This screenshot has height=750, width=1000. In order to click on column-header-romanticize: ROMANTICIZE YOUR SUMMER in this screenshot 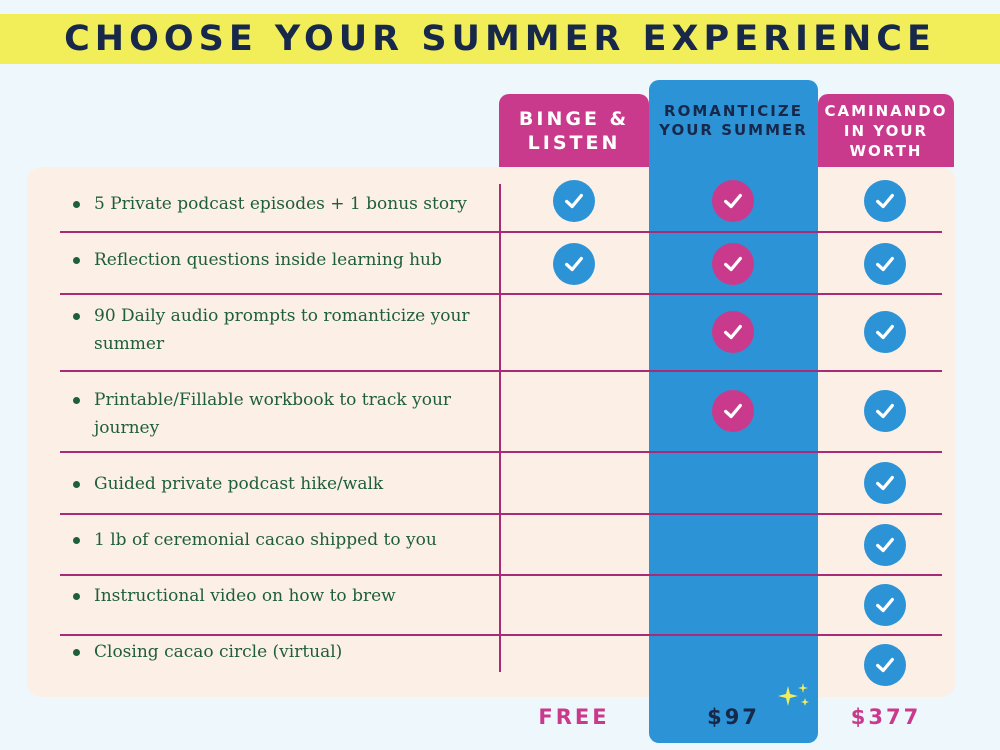, I will do `click(733, 120)`.